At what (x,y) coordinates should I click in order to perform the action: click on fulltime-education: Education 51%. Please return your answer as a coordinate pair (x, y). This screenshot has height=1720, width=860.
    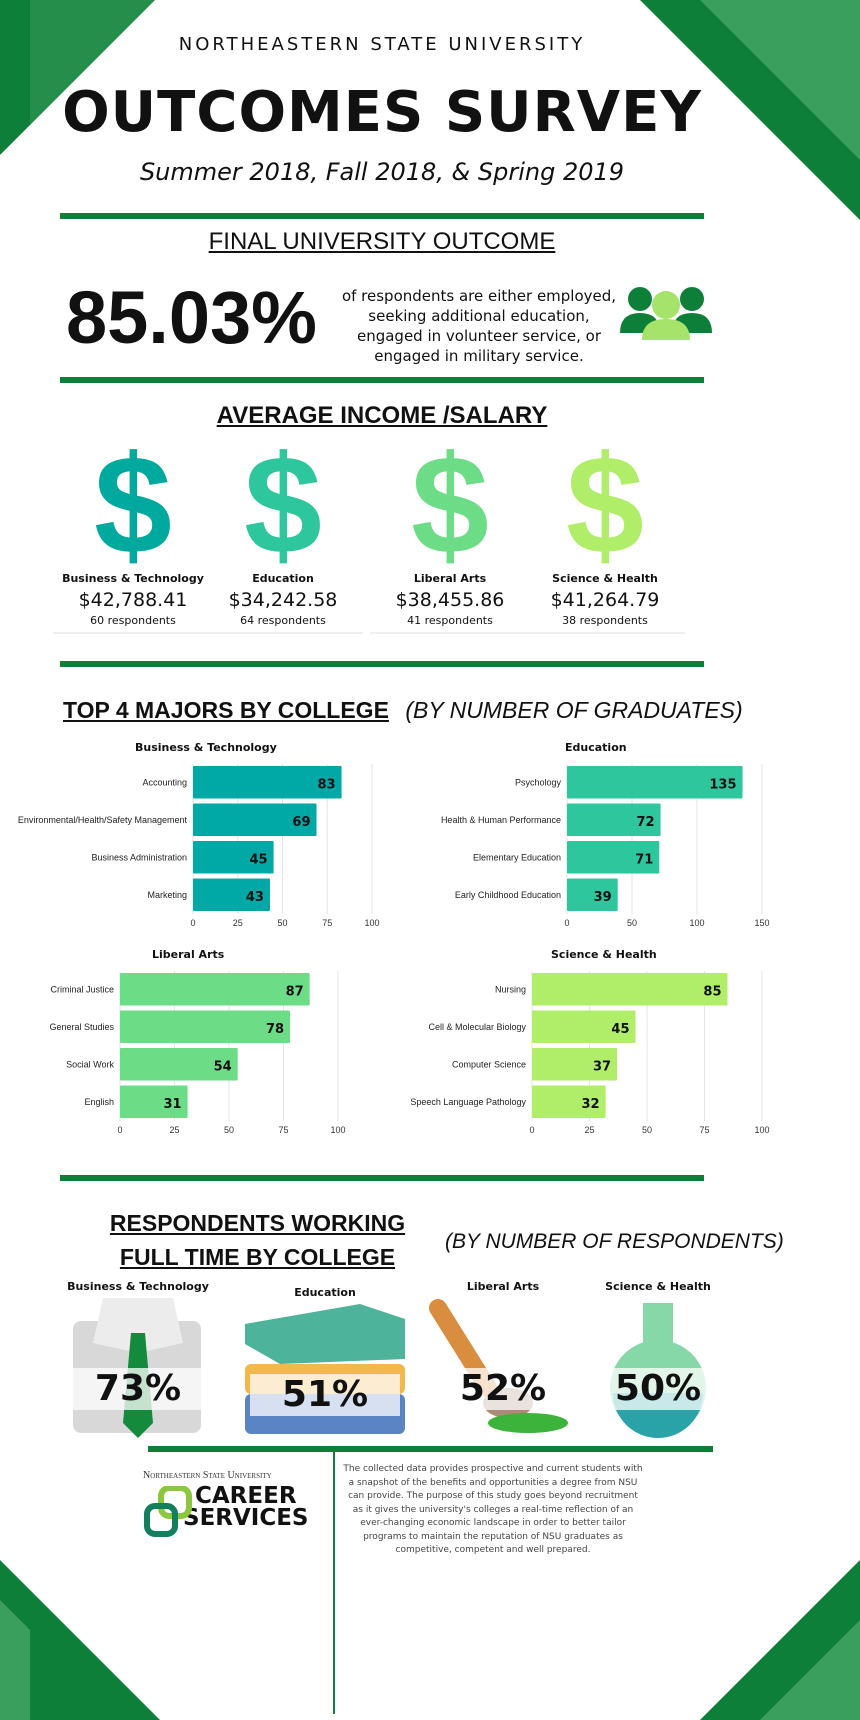
    Looking at the image, I should click on (325, 1367).